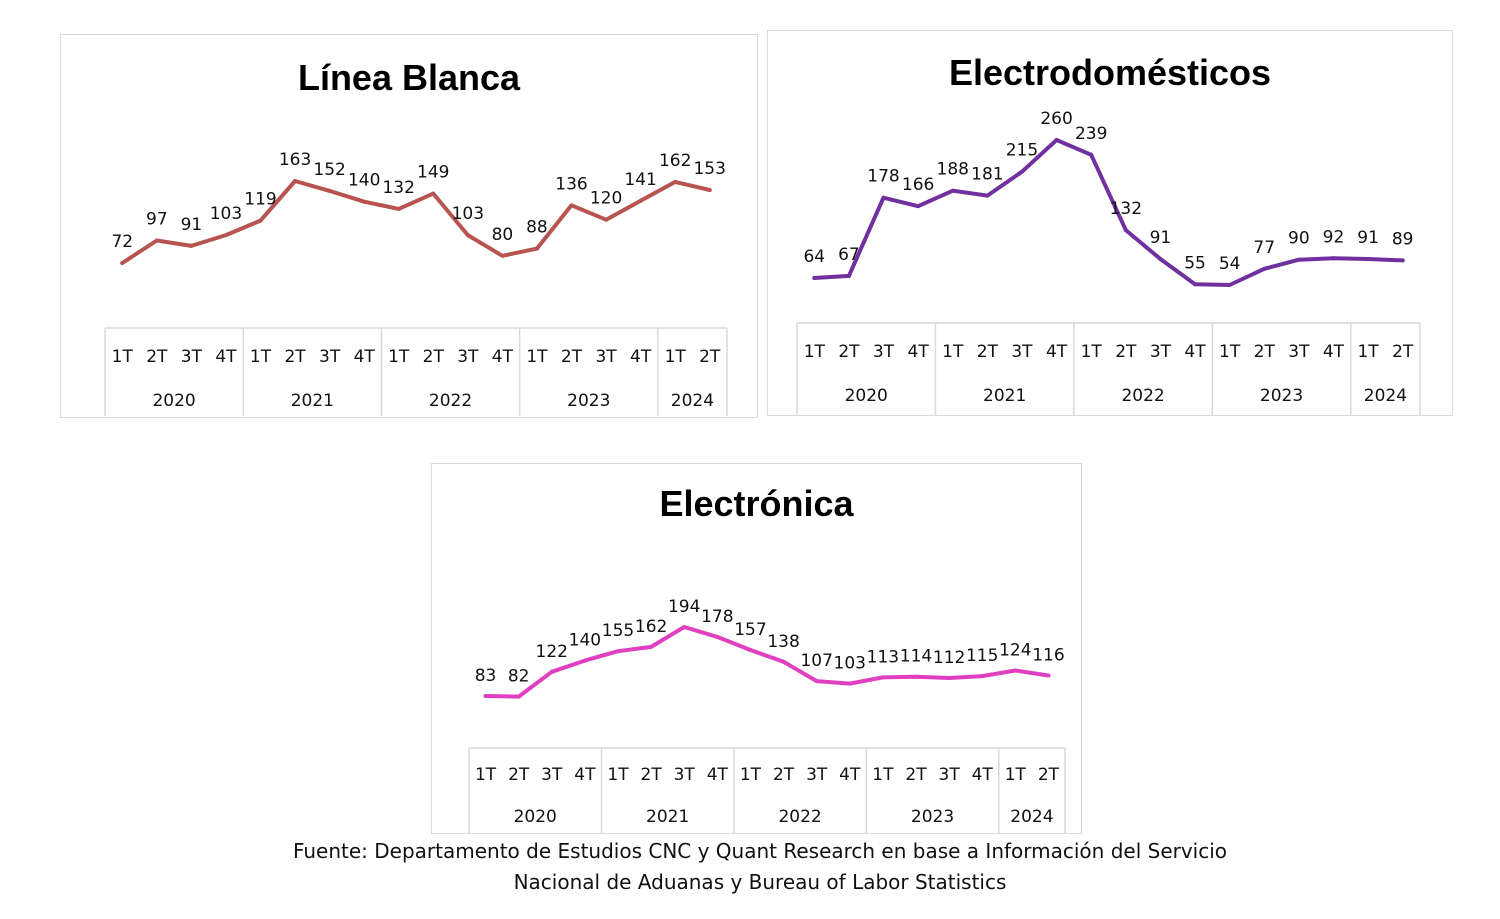 The width and height of the screenshot is (1500, 919). What do you see at coordinates (932, 817) in the screenshot?
I see `year-tick-label: 2023` at bounding box center [932, 817].